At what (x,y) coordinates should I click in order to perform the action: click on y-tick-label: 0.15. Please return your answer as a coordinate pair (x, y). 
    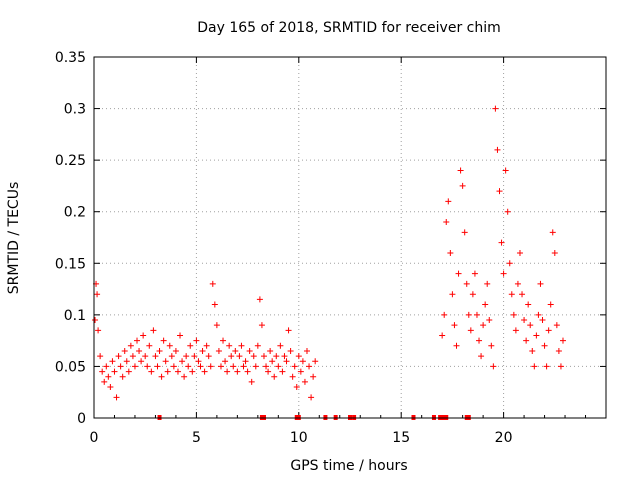
    Looking at the image, I should click on (70, 264).